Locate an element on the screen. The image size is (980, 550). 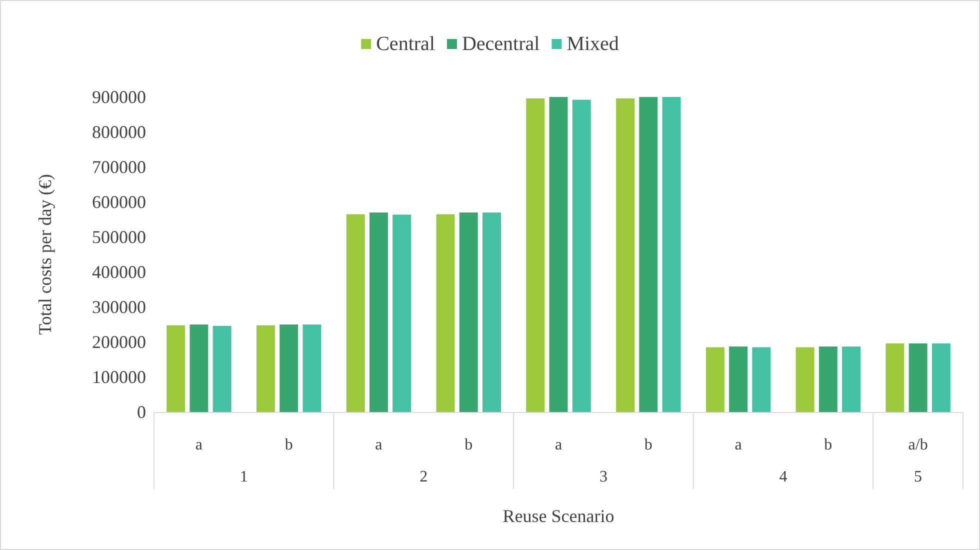
text: 1 is located at coordinates (244, 477).